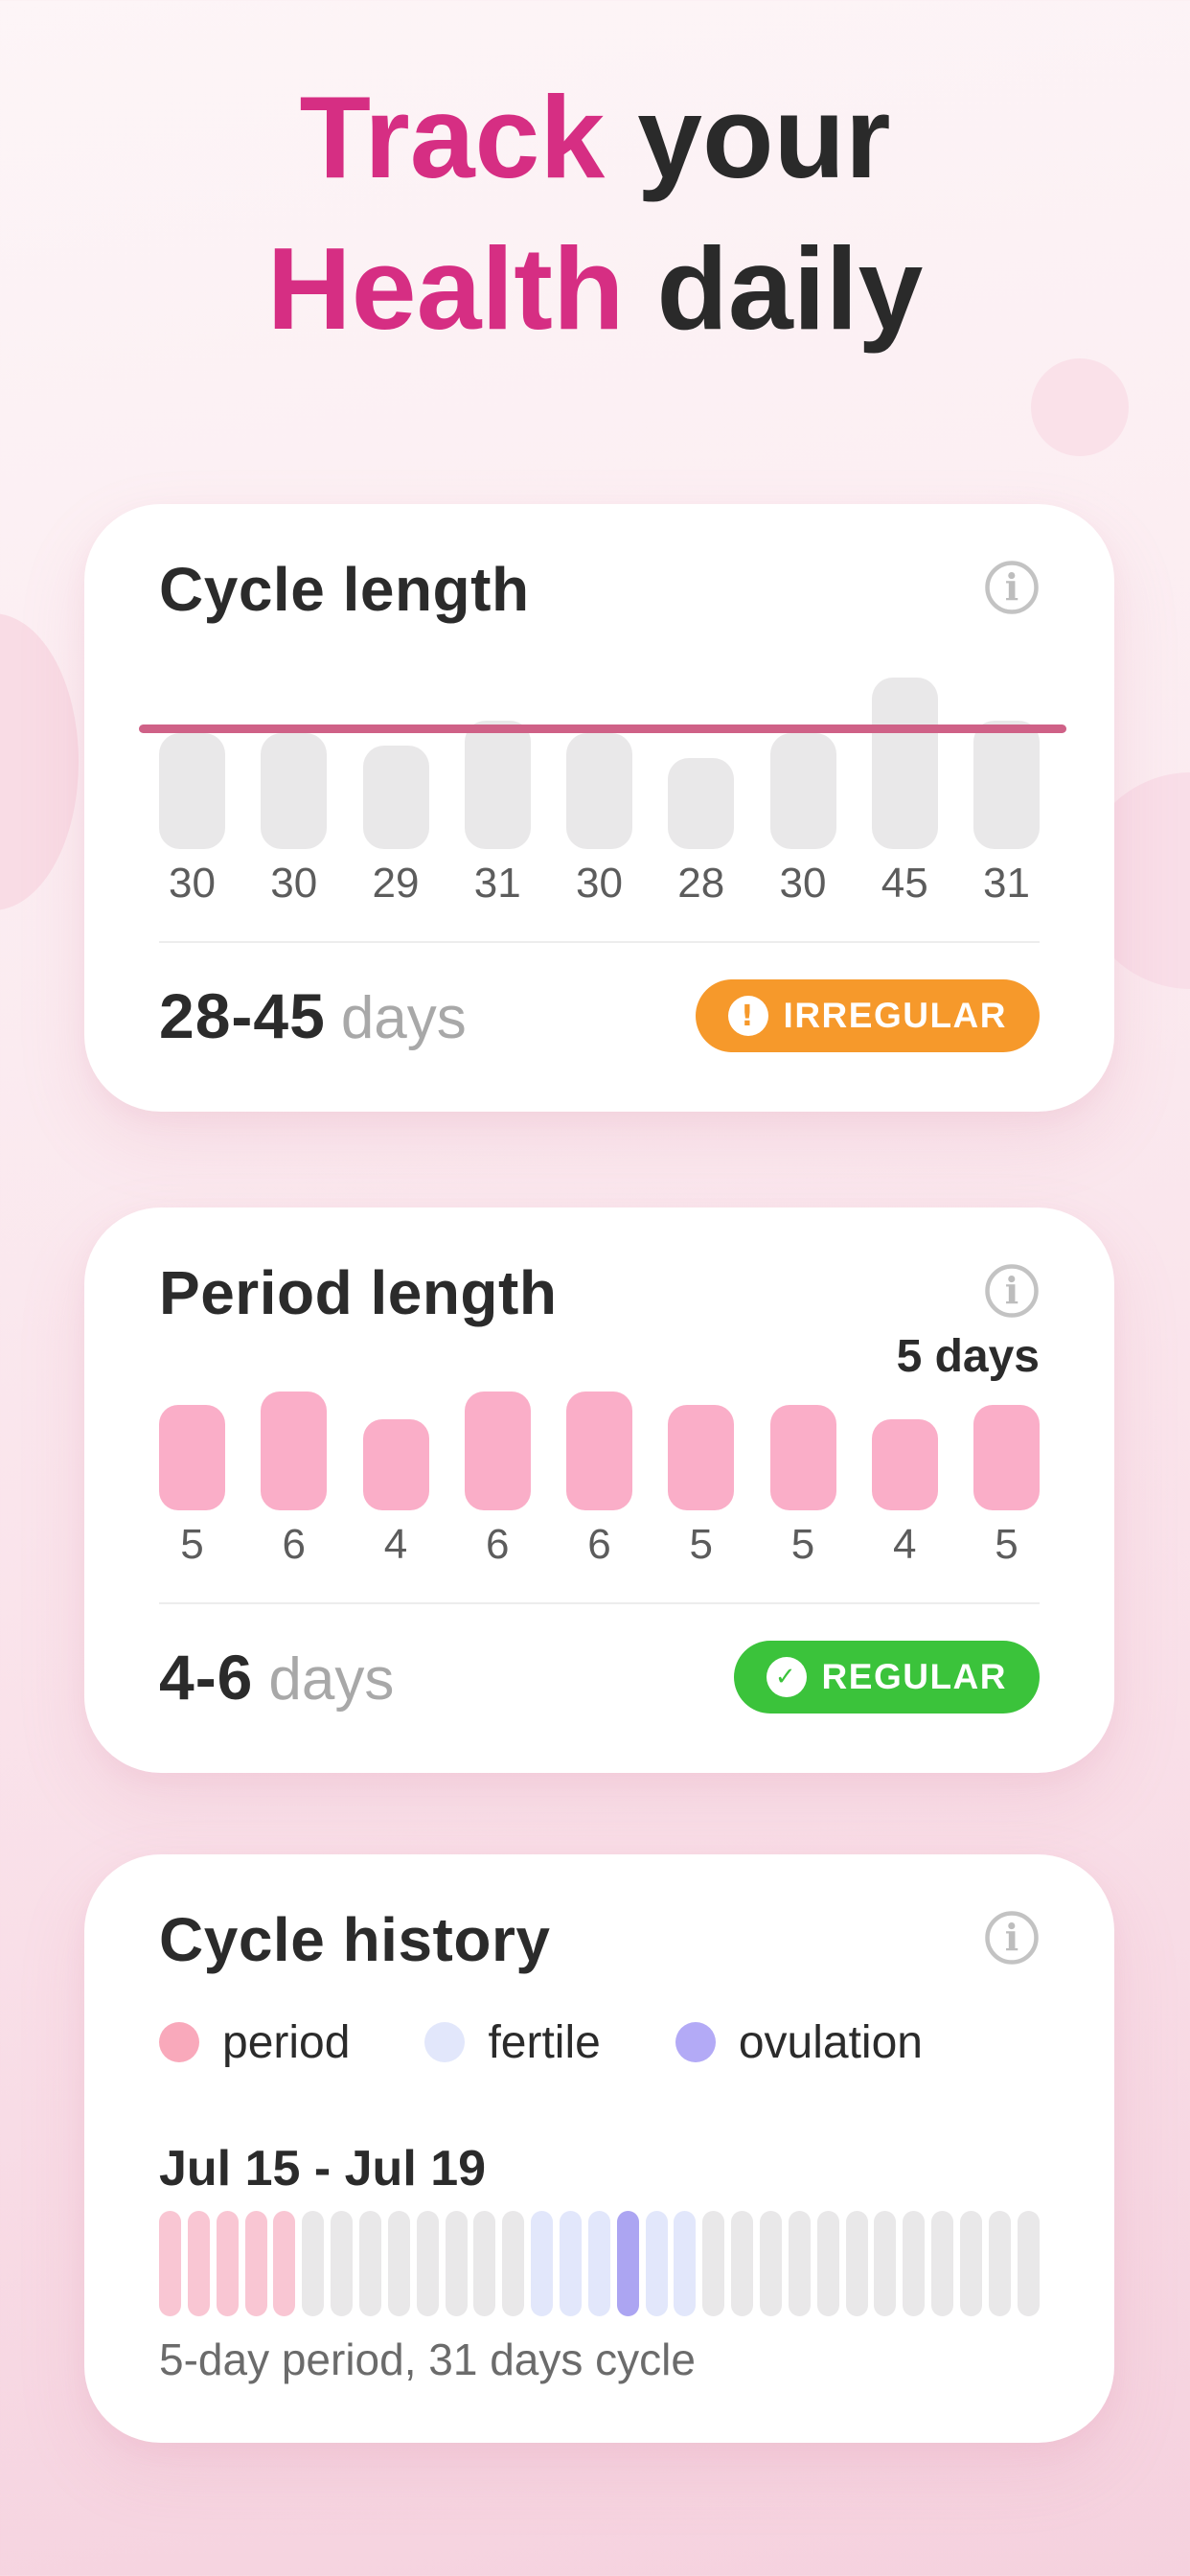  What do you see at coordinates (40, 761) in the screenshot?
I see `background-blob` at bounding box center [40, 761].